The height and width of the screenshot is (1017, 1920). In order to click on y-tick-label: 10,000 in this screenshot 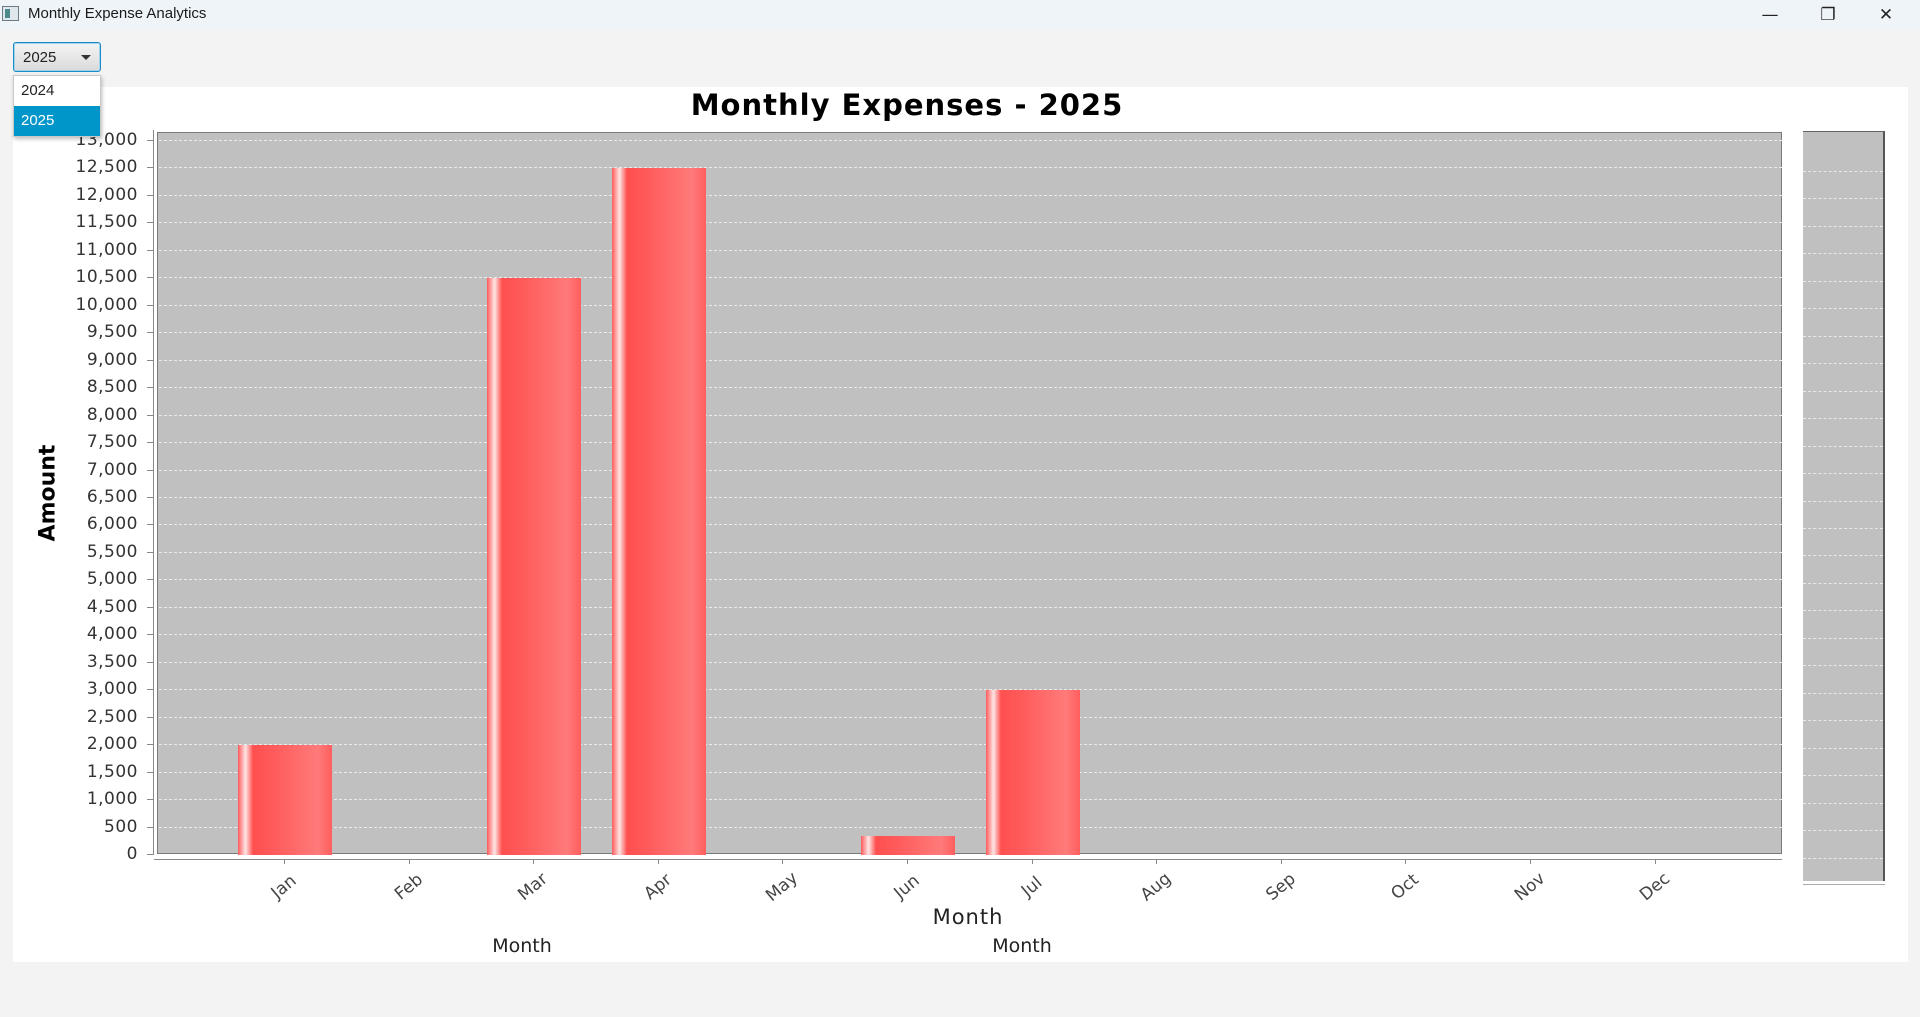, I will do `click(106, 304)`.